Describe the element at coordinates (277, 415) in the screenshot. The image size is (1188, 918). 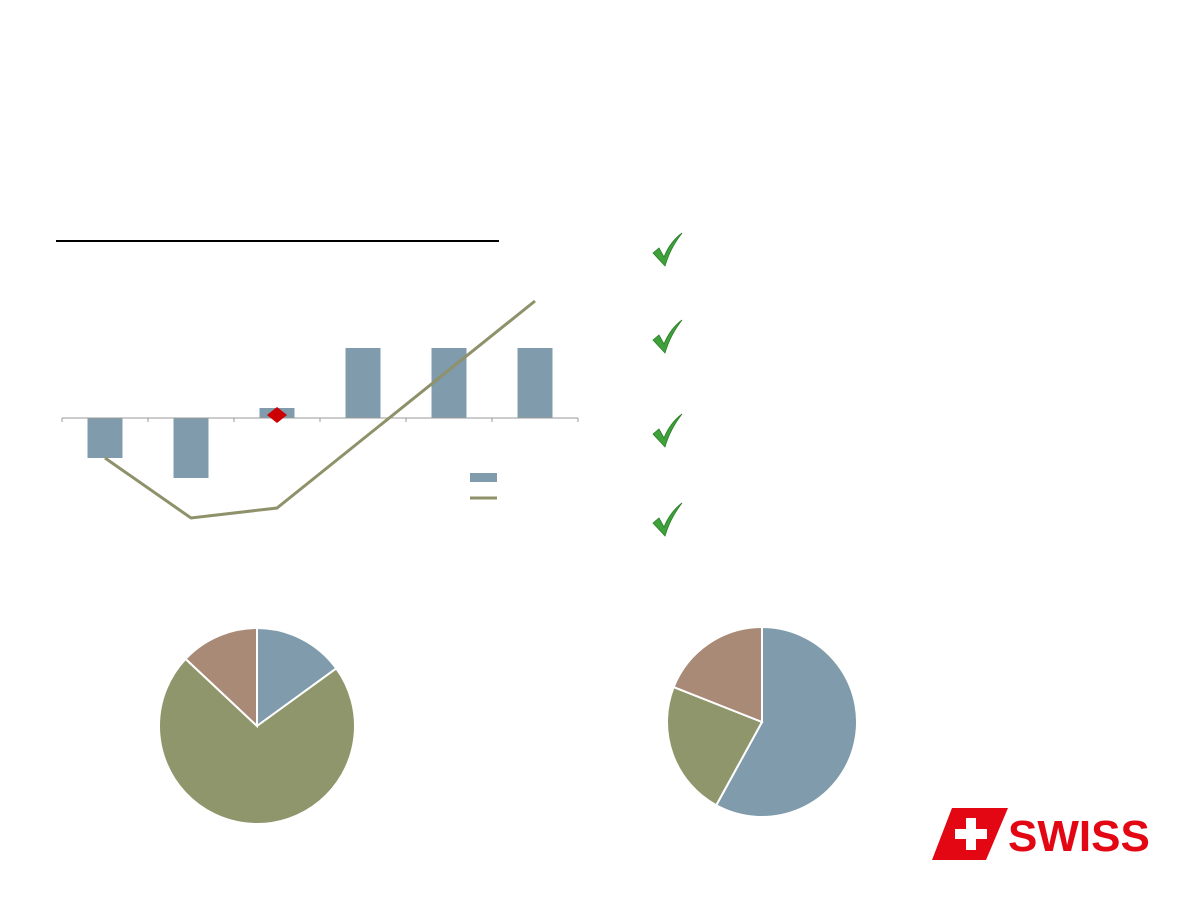
I see `diamond-marker` at that location.